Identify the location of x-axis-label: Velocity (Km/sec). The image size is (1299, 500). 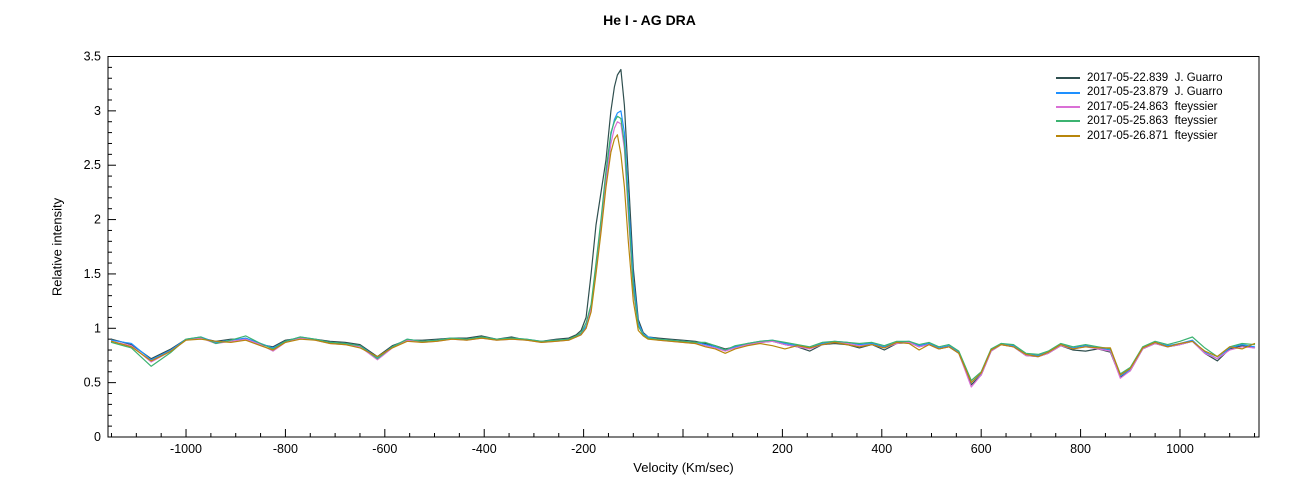
(683, 467).